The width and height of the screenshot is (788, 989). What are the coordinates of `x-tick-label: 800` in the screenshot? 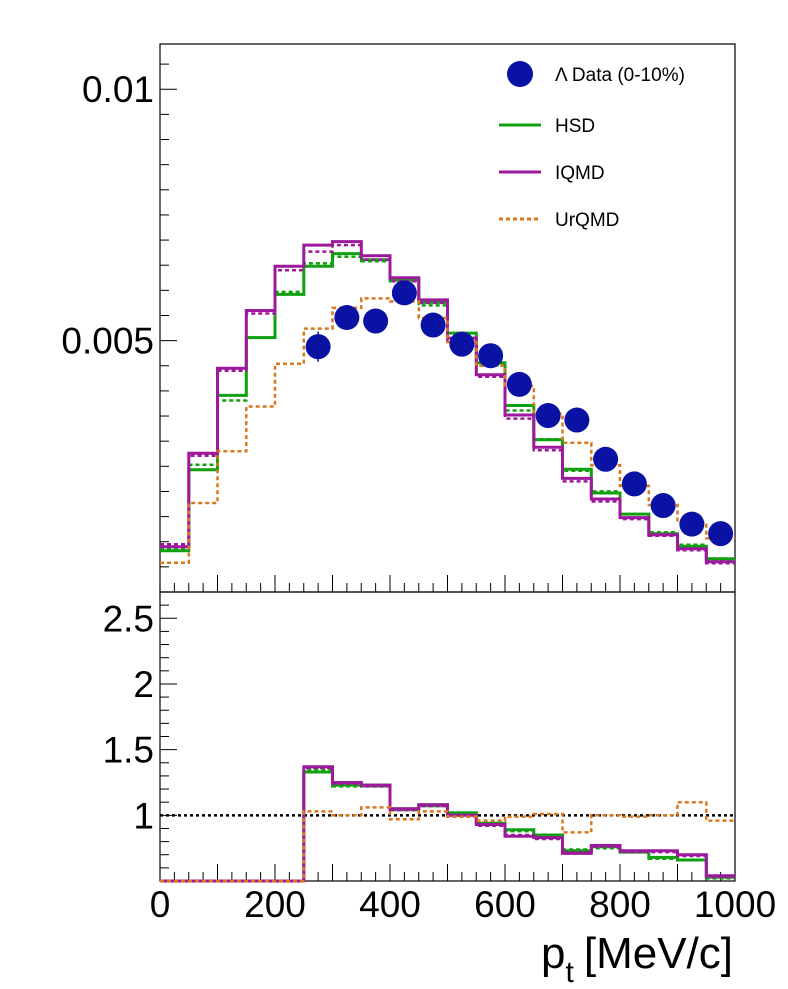 It's located at (620, 904).